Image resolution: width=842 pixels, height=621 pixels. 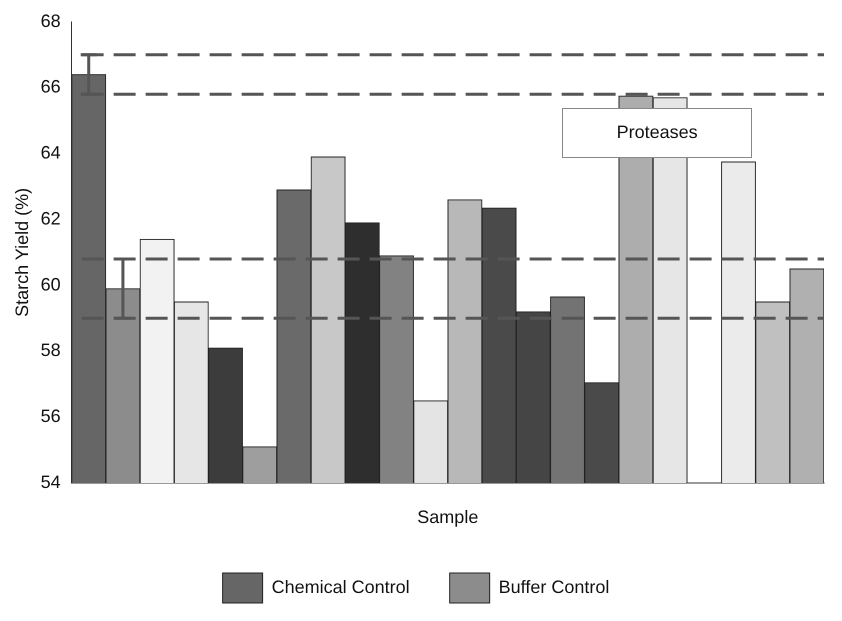 I want to click on x-axis-title: Sample, so click(x=447, y=517).